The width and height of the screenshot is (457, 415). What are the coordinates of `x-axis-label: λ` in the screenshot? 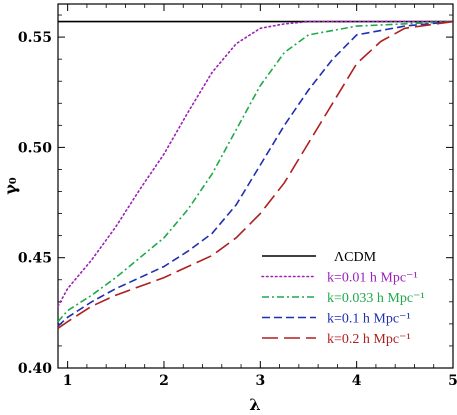 It's located at (254, 404).